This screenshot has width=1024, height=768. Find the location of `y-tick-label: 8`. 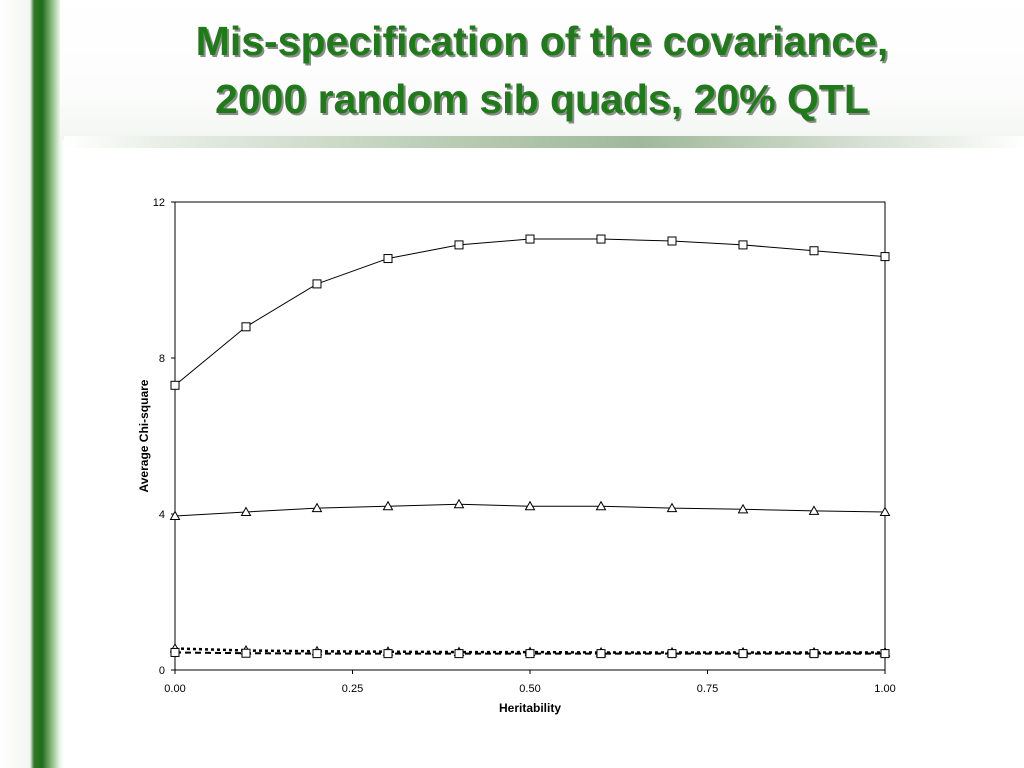

y-tick-label: 8 is located at coordinates (162, 359).